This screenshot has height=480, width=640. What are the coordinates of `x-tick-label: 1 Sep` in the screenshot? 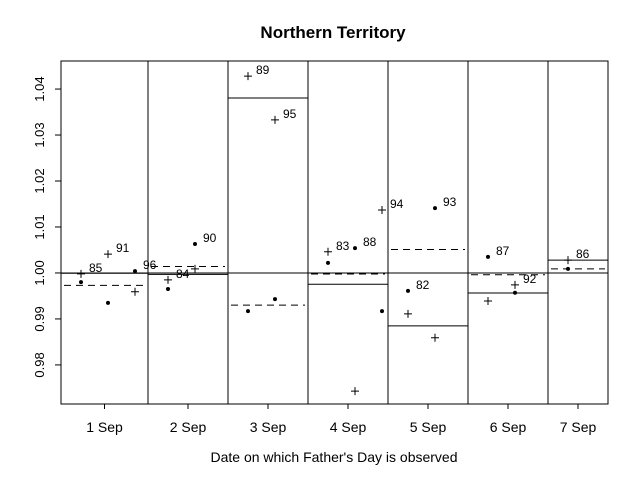 It's located at (104, 427).